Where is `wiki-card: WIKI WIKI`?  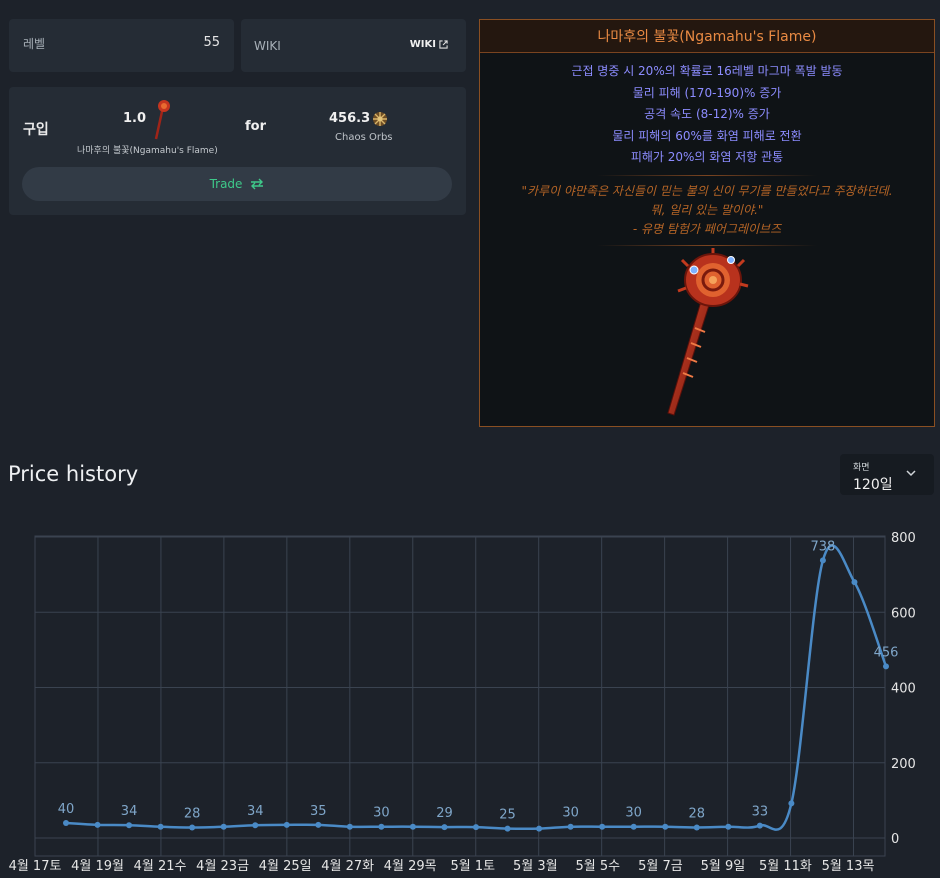
wiki-card: WIKI WIKI is located at coordinates (353, 45).